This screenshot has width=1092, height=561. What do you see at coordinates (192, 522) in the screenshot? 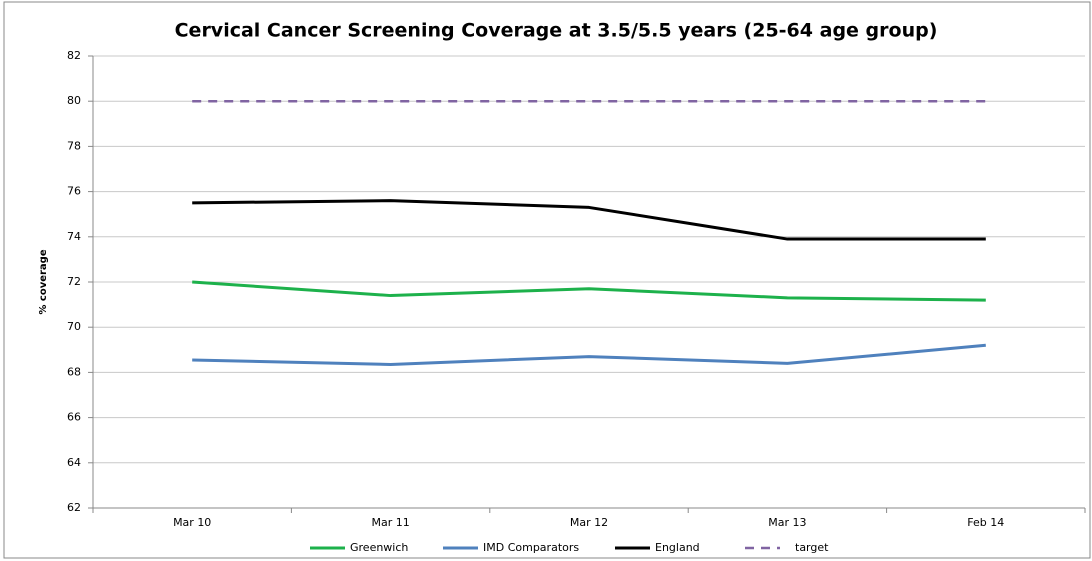
I see `x-tick-label: Mar 10` at bounding box center [192, 522].